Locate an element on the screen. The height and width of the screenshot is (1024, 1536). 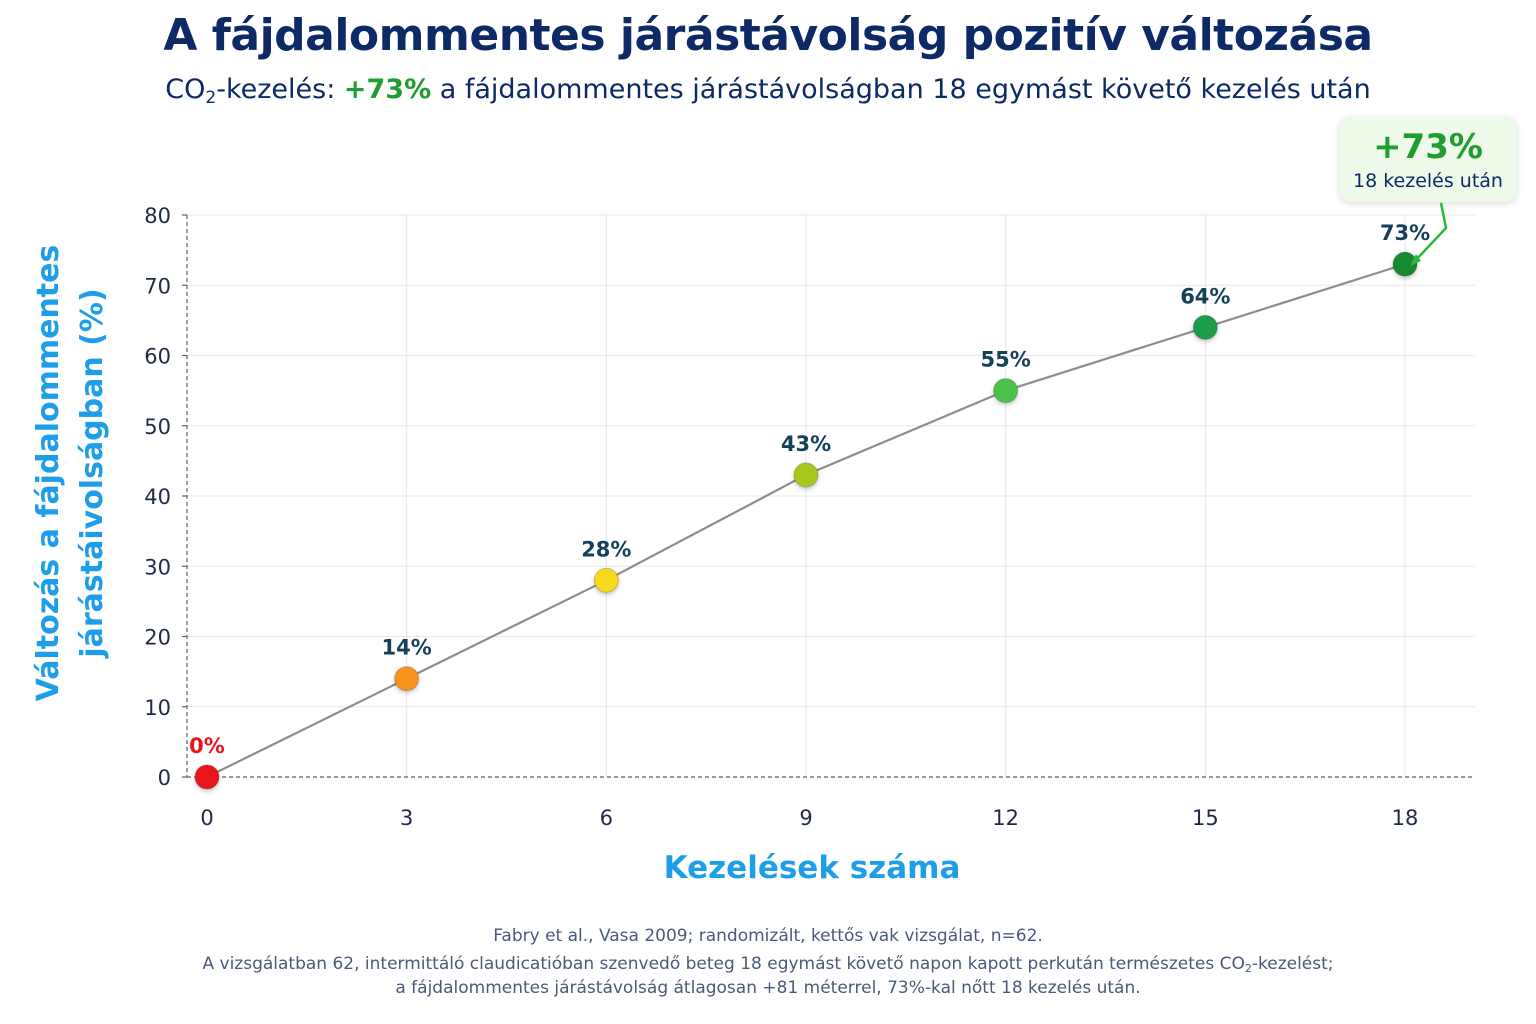
callout: +73% 18 kezelés után is located at coordinates (1428, 191).